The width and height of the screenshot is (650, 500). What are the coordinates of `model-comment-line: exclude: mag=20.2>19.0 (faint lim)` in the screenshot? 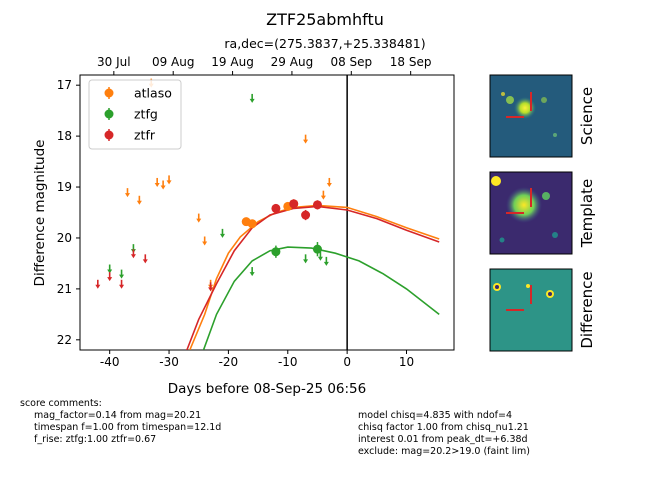 It's located at (444, 451).